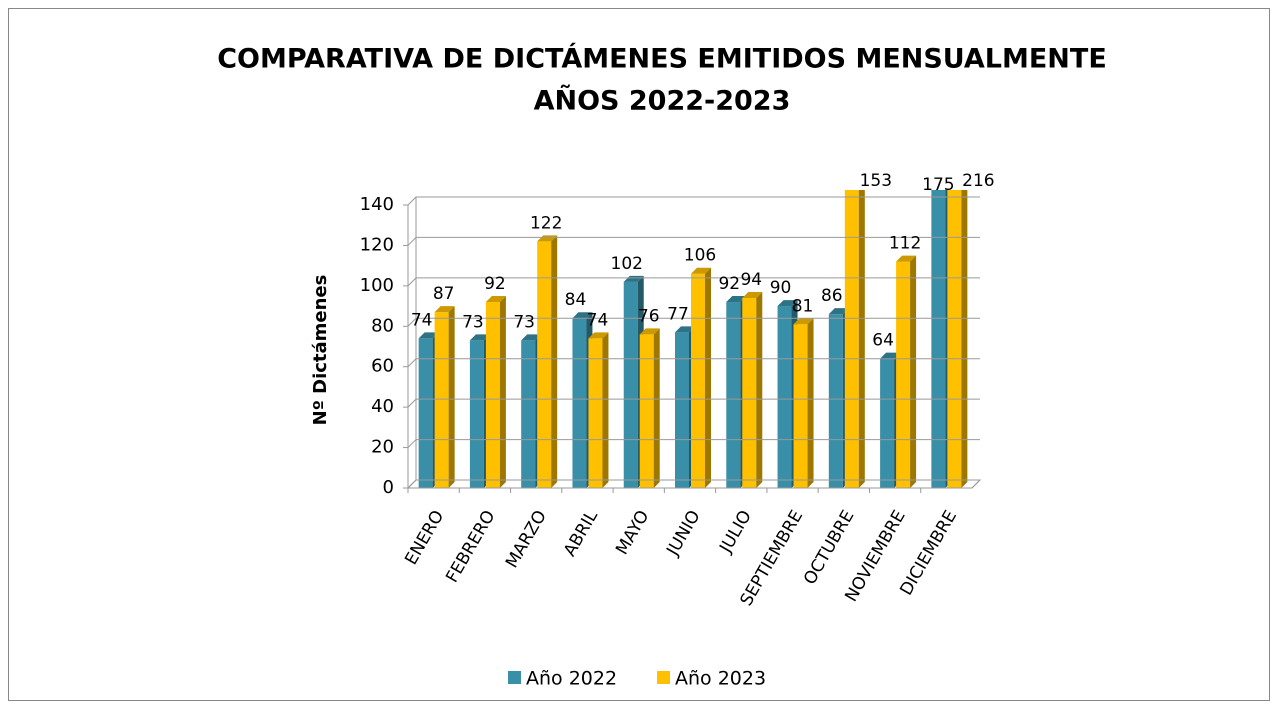  I want to click on data-label: 81, so click(803, 306).